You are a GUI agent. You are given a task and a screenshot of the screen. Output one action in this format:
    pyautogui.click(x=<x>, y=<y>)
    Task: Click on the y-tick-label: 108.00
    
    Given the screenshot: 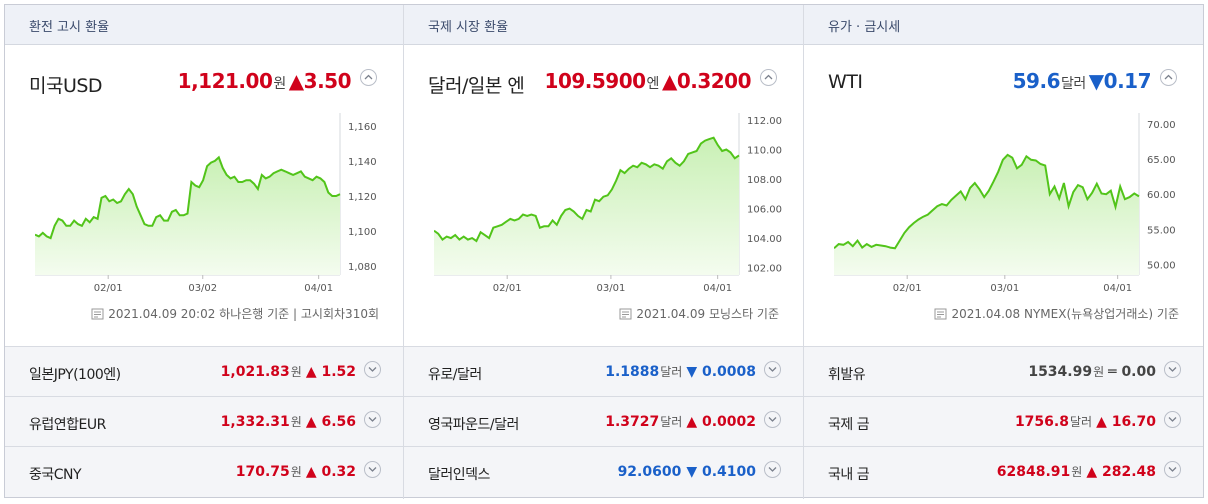 What is the action you would take?
    pyautogui.click(x=764, y=180)
    